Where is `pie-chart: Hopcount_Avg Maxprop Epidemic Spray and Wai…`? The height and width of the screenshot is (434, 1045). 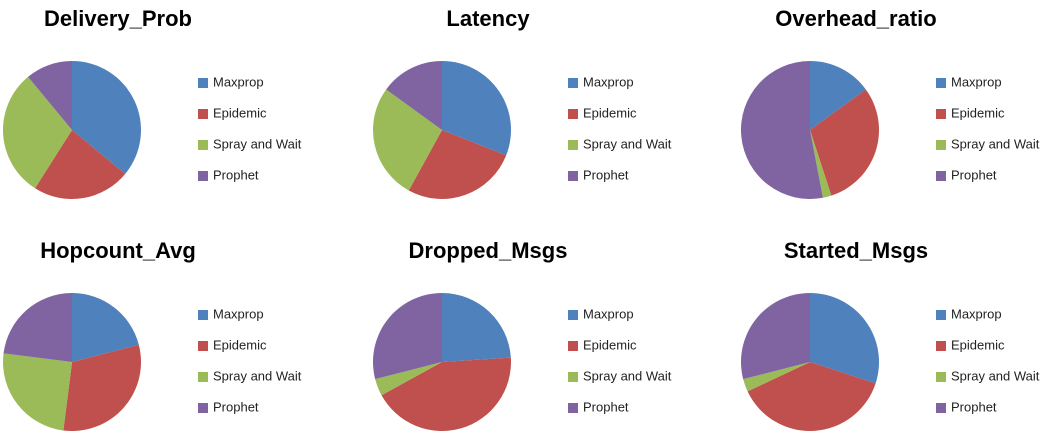 pie-chart: Hopcount_Avg Maxprop Epidemic Spray and Wai… is located at coordinates (152, 334).